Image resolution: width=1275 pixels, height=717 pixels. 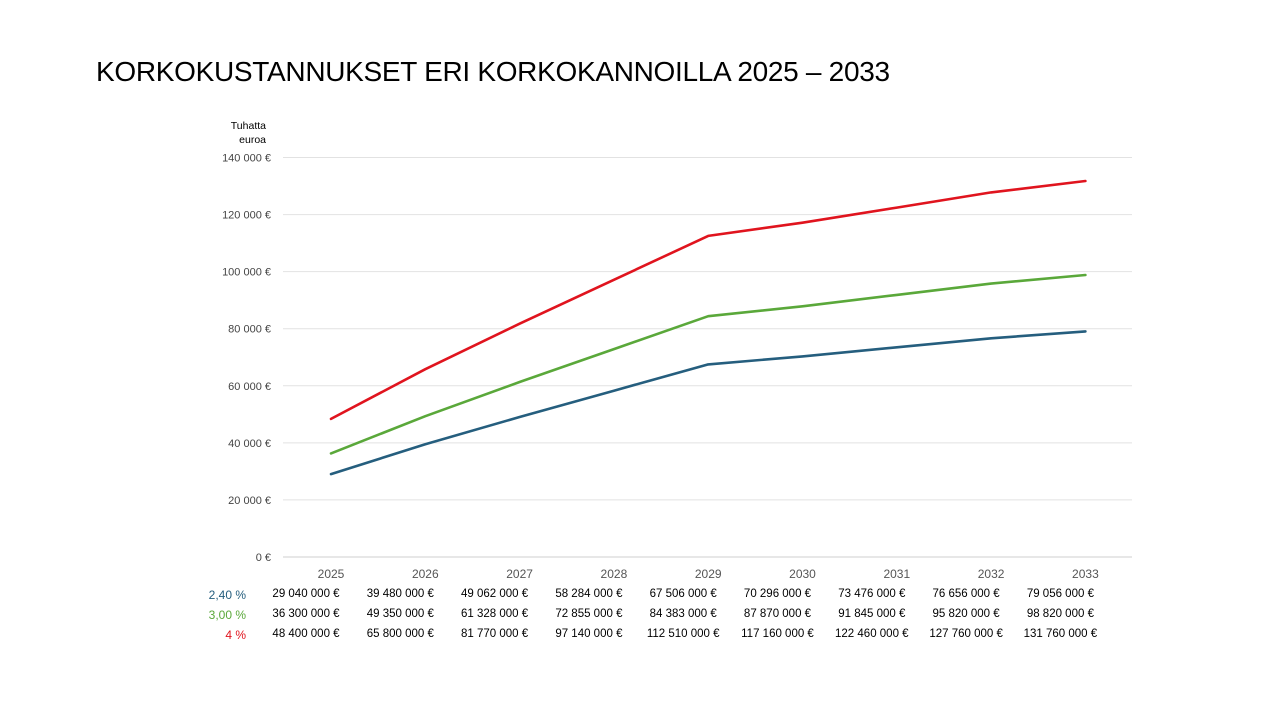 I want to click on table-cell: 76 656 000 €, so click(x=966, y=594).